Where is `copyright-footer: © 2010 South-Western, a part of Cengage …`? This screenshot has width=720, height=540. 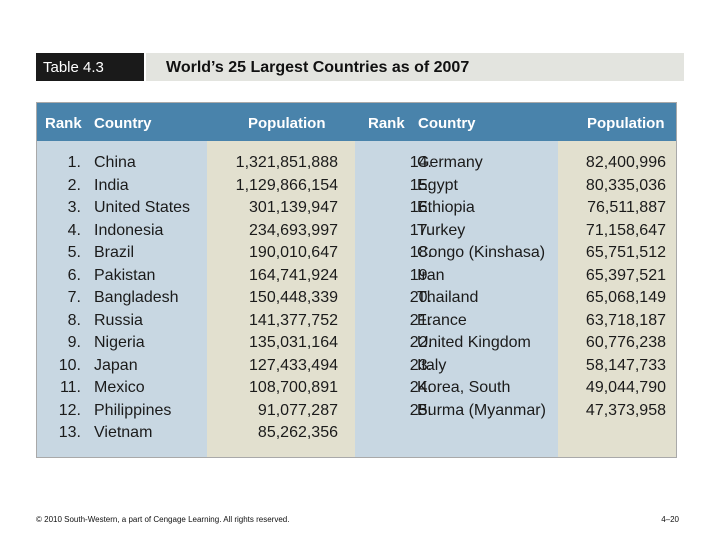
copyright-footer: © 2010 South-Western, a part of Cengage … is located at coordinates (163, 519).